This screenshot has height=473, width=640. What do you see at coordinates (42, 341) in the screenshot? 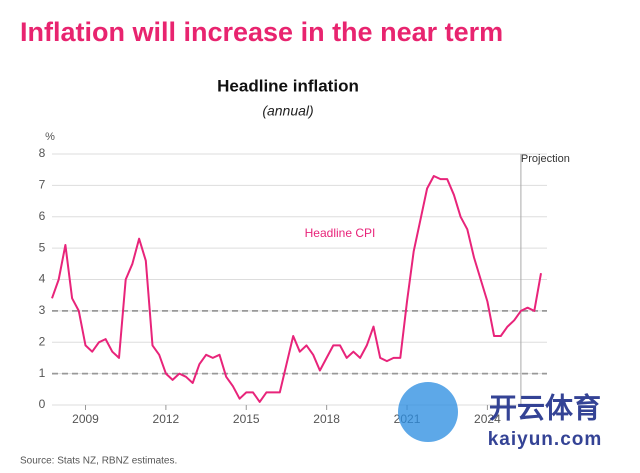
I see `y-tick-label: 2` at bounding box center [42, 341].